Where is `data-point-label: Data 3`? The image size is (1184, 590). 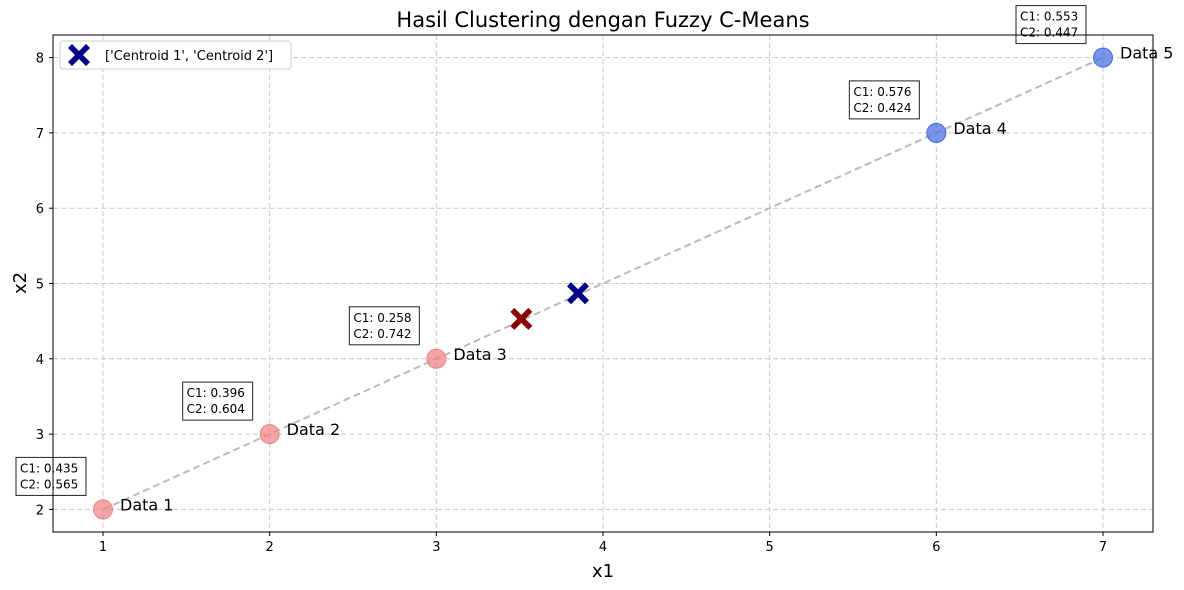
data-point-label: Data 3 is located at coordinates (479, 354).